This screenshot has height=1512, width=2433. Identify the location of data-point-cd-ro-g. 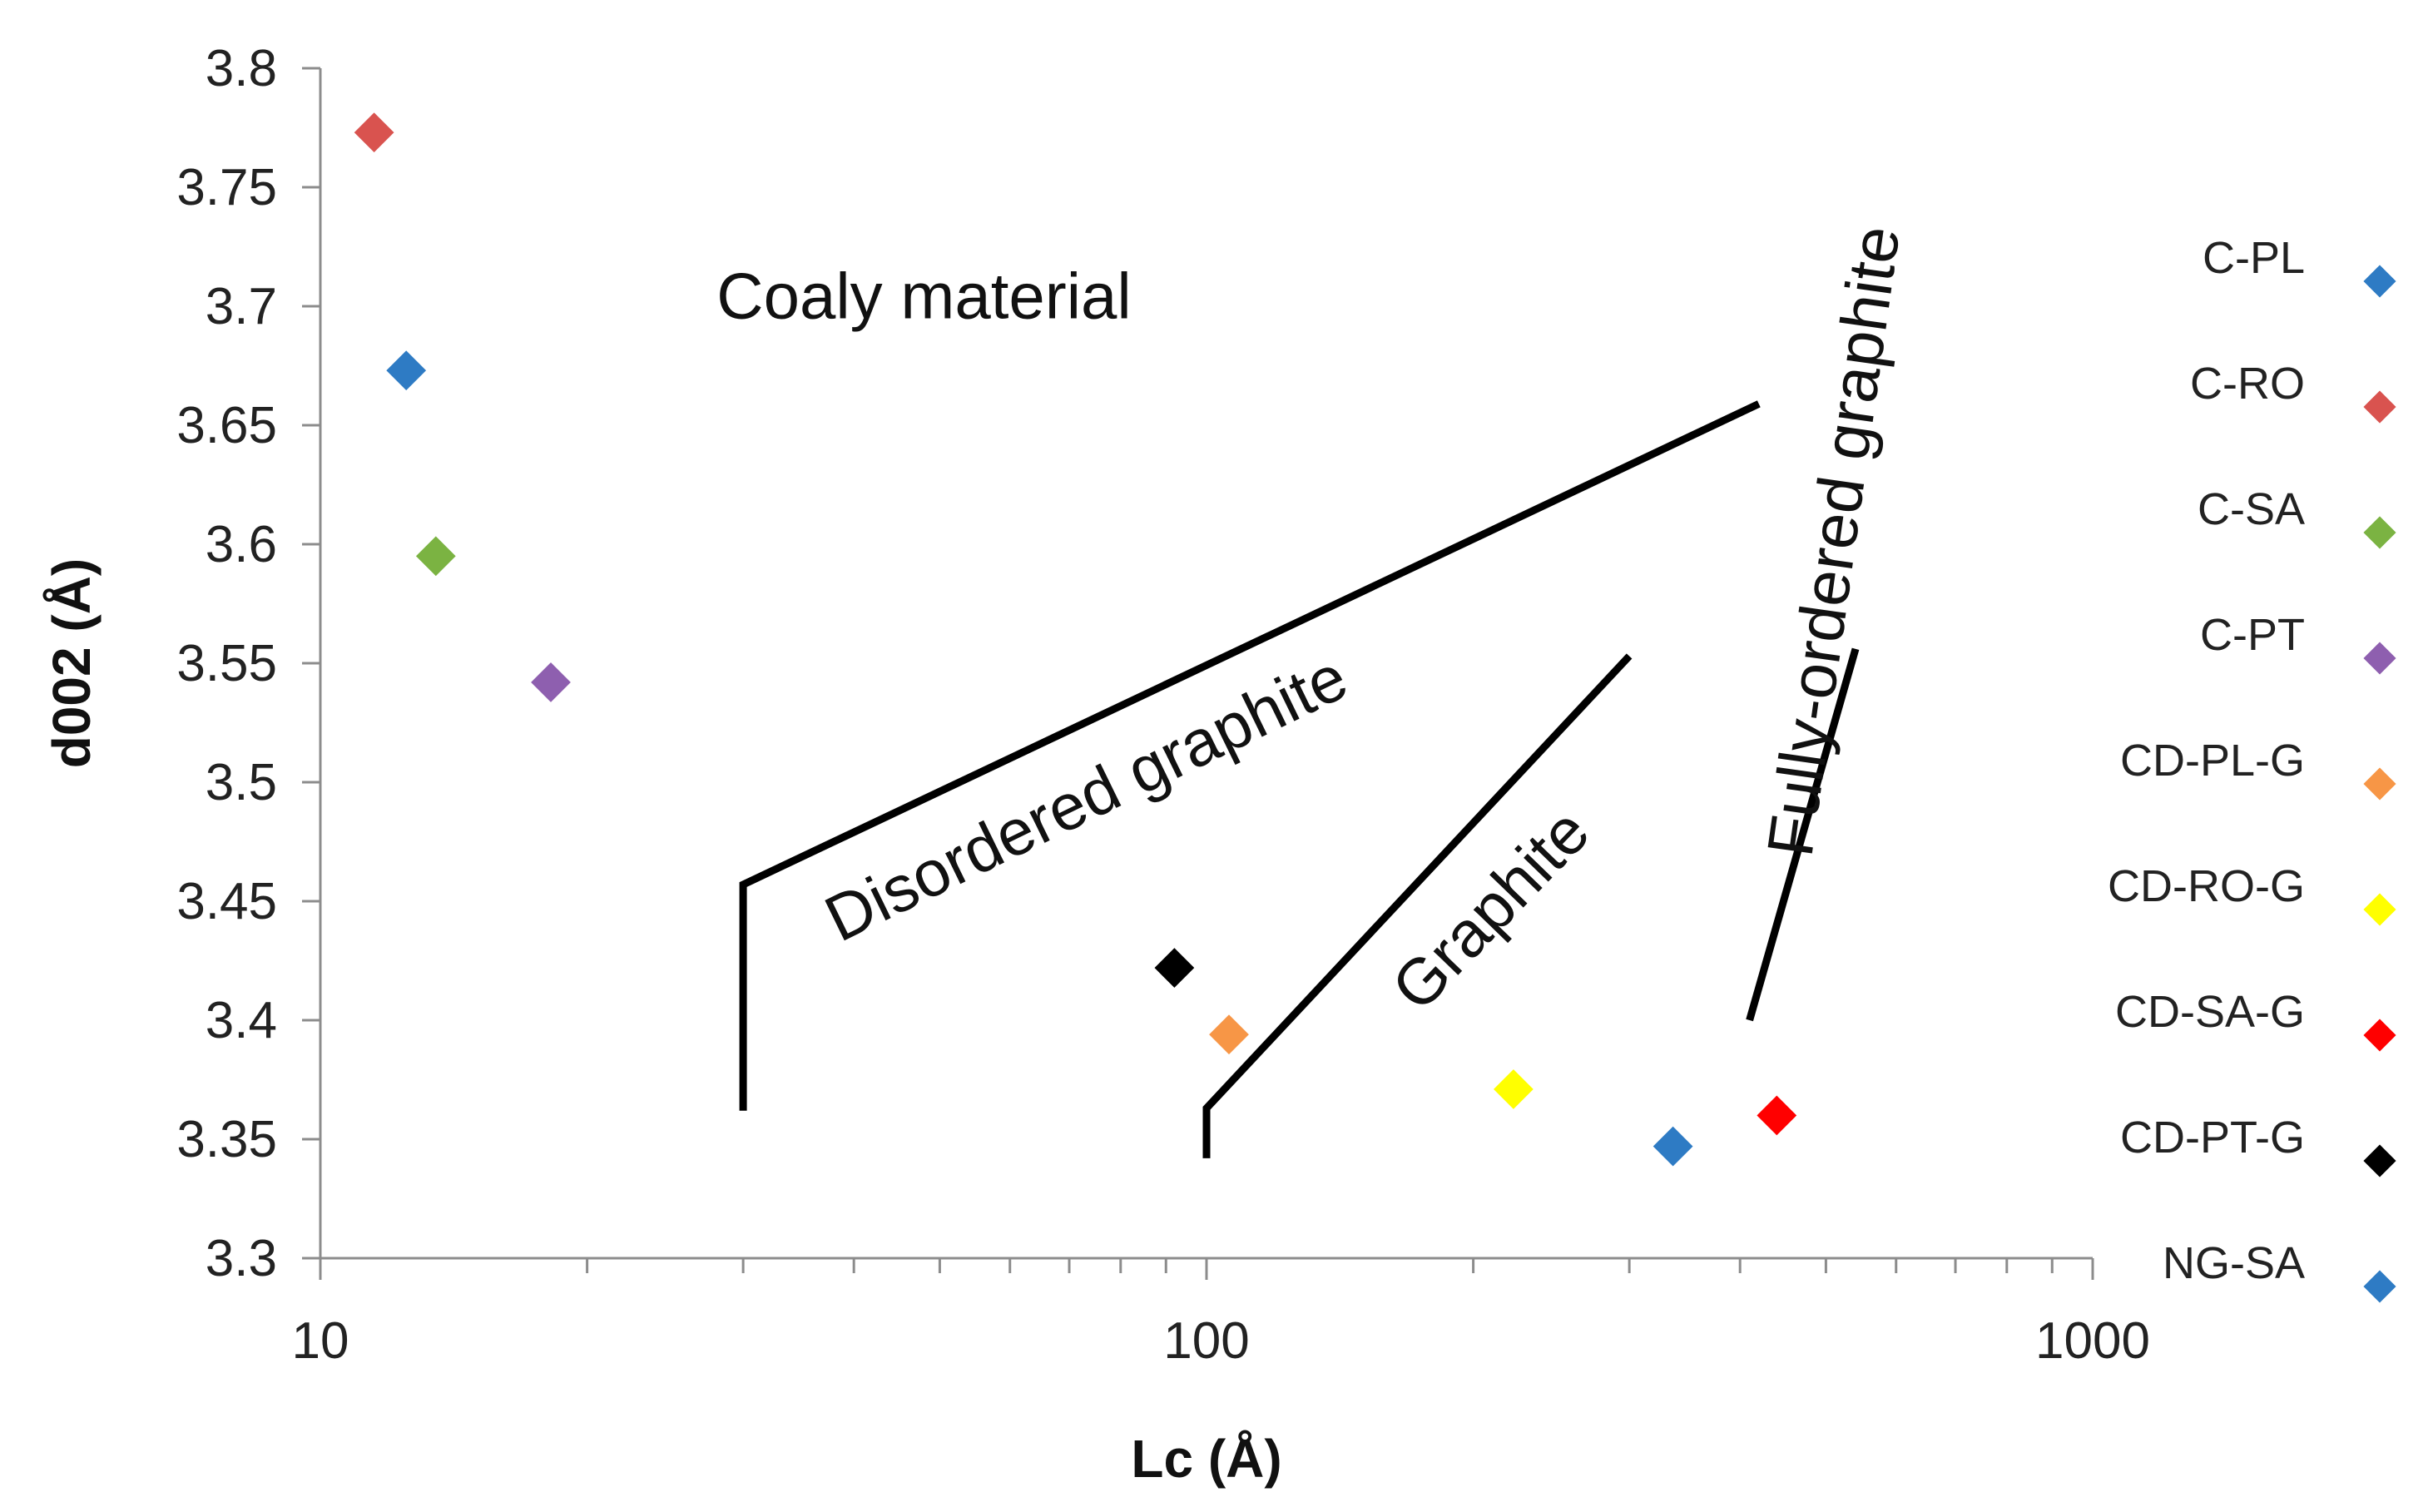
(1513, 1089).